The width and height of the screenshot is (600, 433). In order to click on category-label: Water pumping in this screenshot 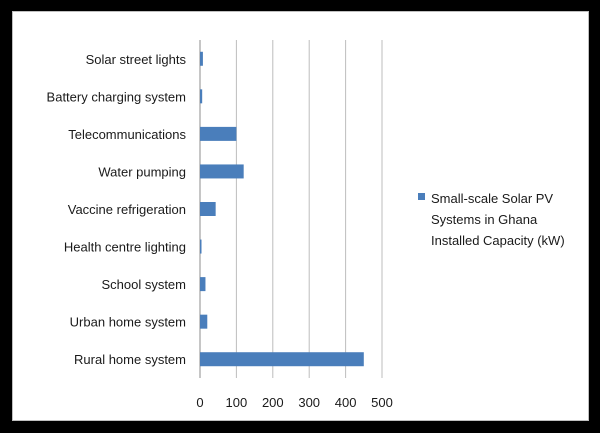, I will do `click(142, 171)`.